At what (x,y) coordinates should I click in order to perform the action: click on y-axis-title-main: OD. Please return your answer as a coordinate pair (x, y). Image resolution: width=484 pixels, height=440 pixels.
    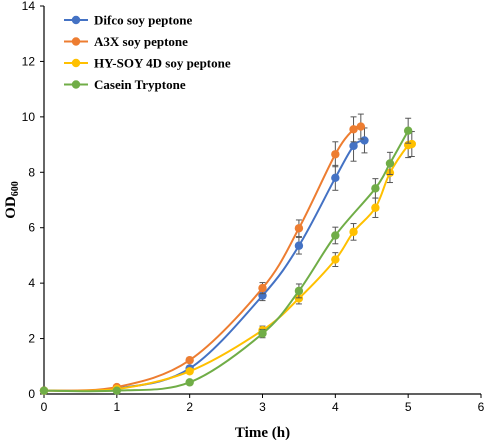
    Looking at the image, I should click on (11, 207).